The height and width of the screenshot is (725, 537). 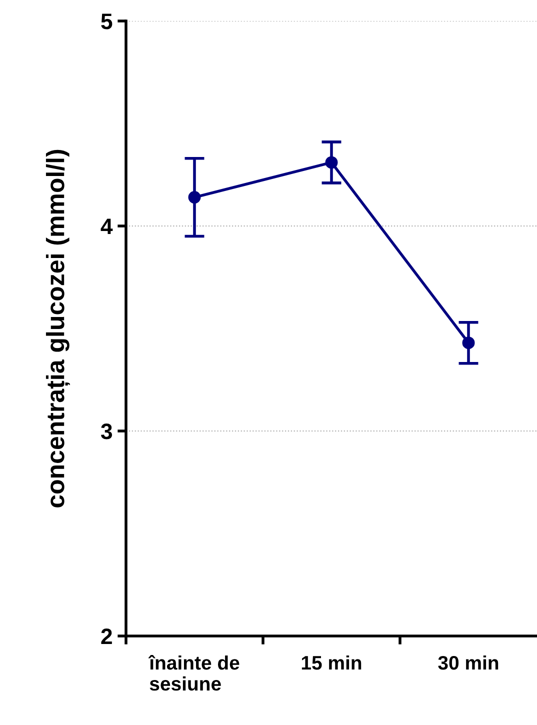 I want to click on y-tick-label: 4, so click(x=106, y=226).